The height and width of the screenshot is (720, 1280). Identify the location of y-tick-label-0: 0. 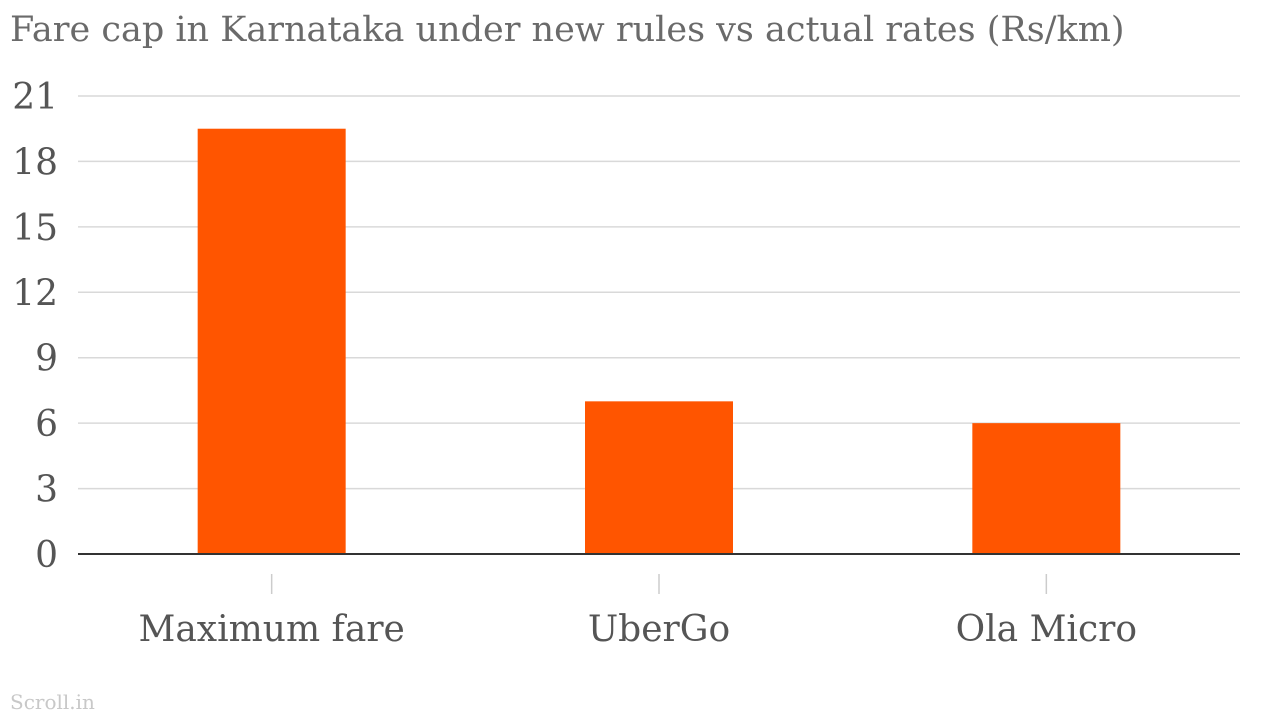
(46, 555).